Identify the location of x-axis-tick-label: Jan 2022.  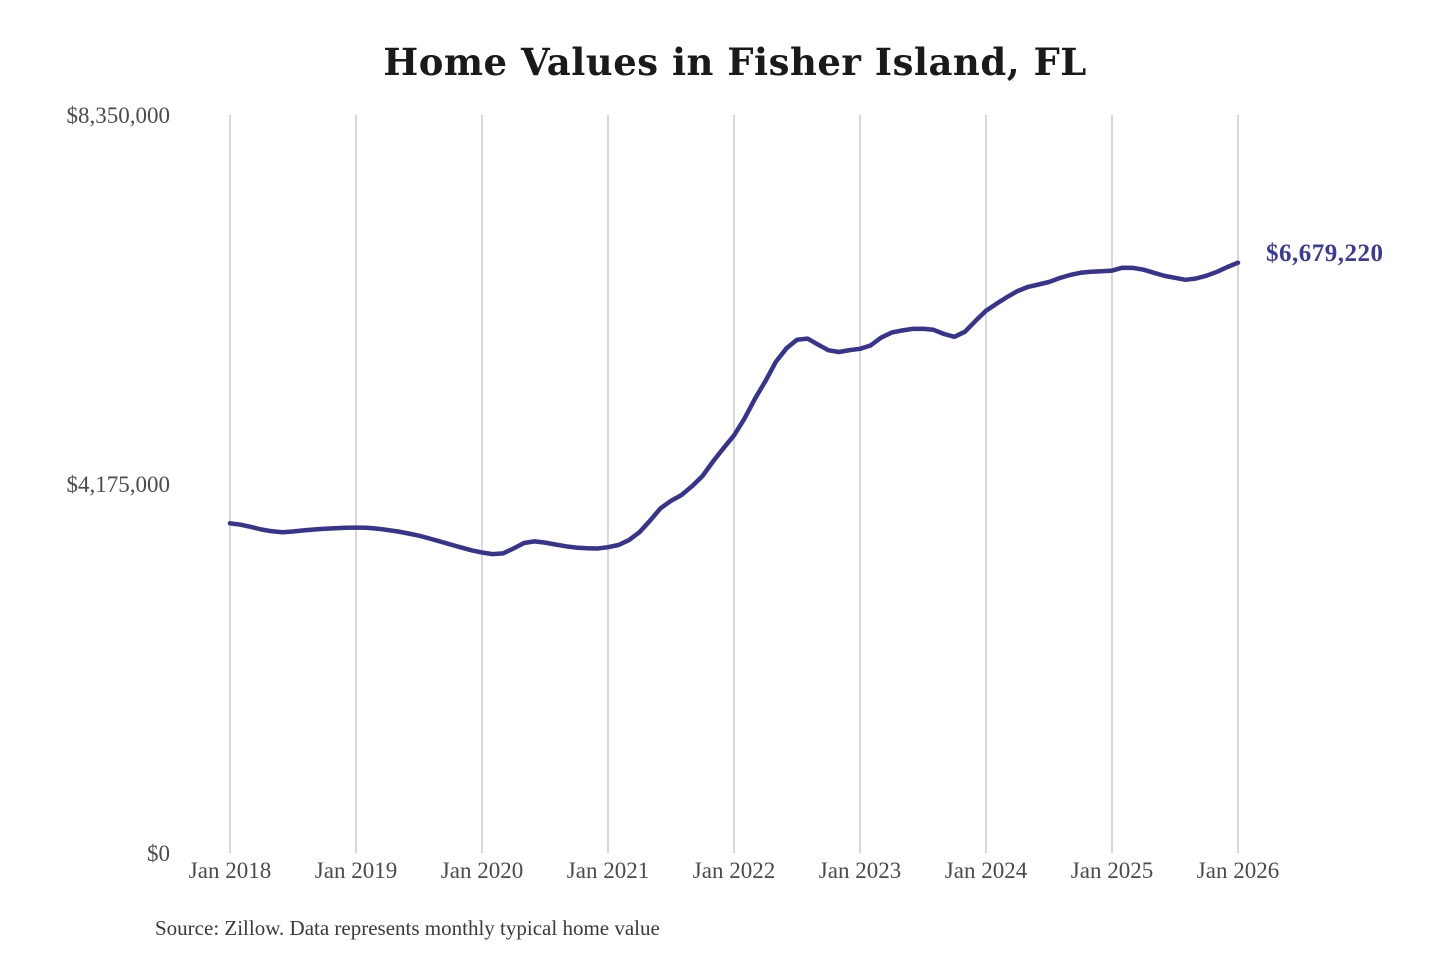
(734, 870).